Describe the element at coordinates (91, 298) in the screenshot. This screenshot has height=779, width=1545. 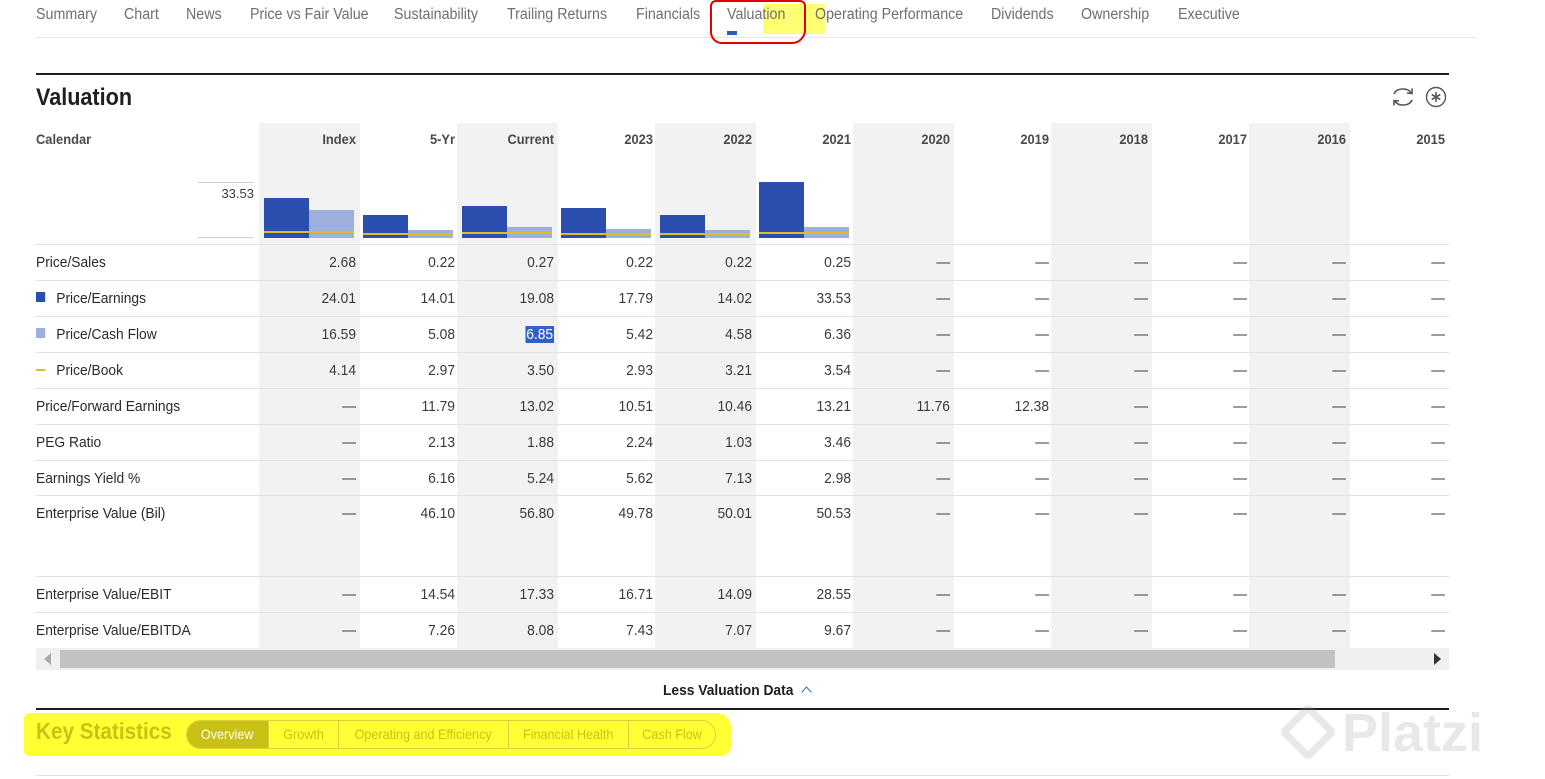
I see `row-label: Price/Earnings` at that location.